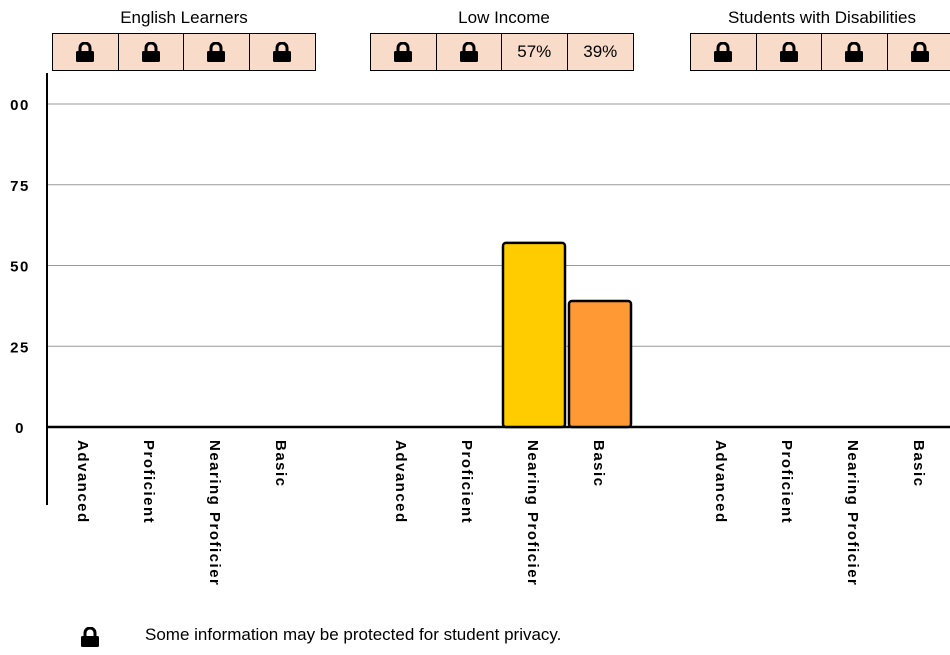 This screenshot has height=655, width=950. What do you see at coordinates (822, 17) in the screenshot?
I see `group-title: Students with Disabilities` at bounding box center [822, 17].